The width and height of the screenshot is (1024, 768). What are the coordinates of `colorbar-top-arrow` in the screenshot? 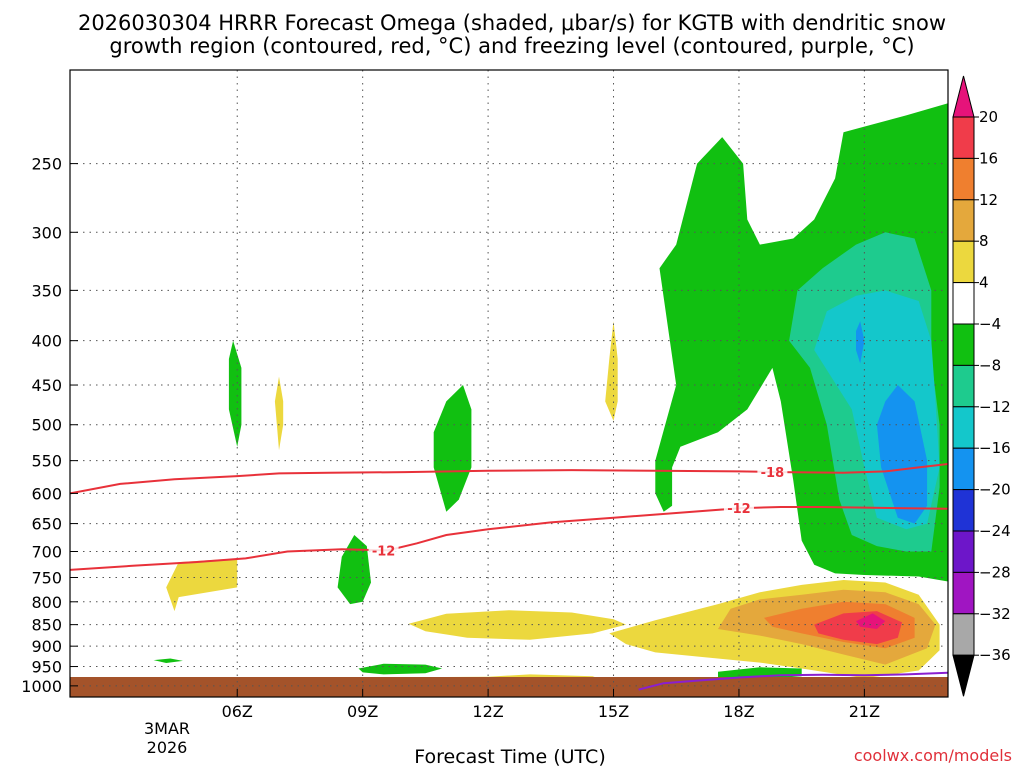 It's located at (963, 96).